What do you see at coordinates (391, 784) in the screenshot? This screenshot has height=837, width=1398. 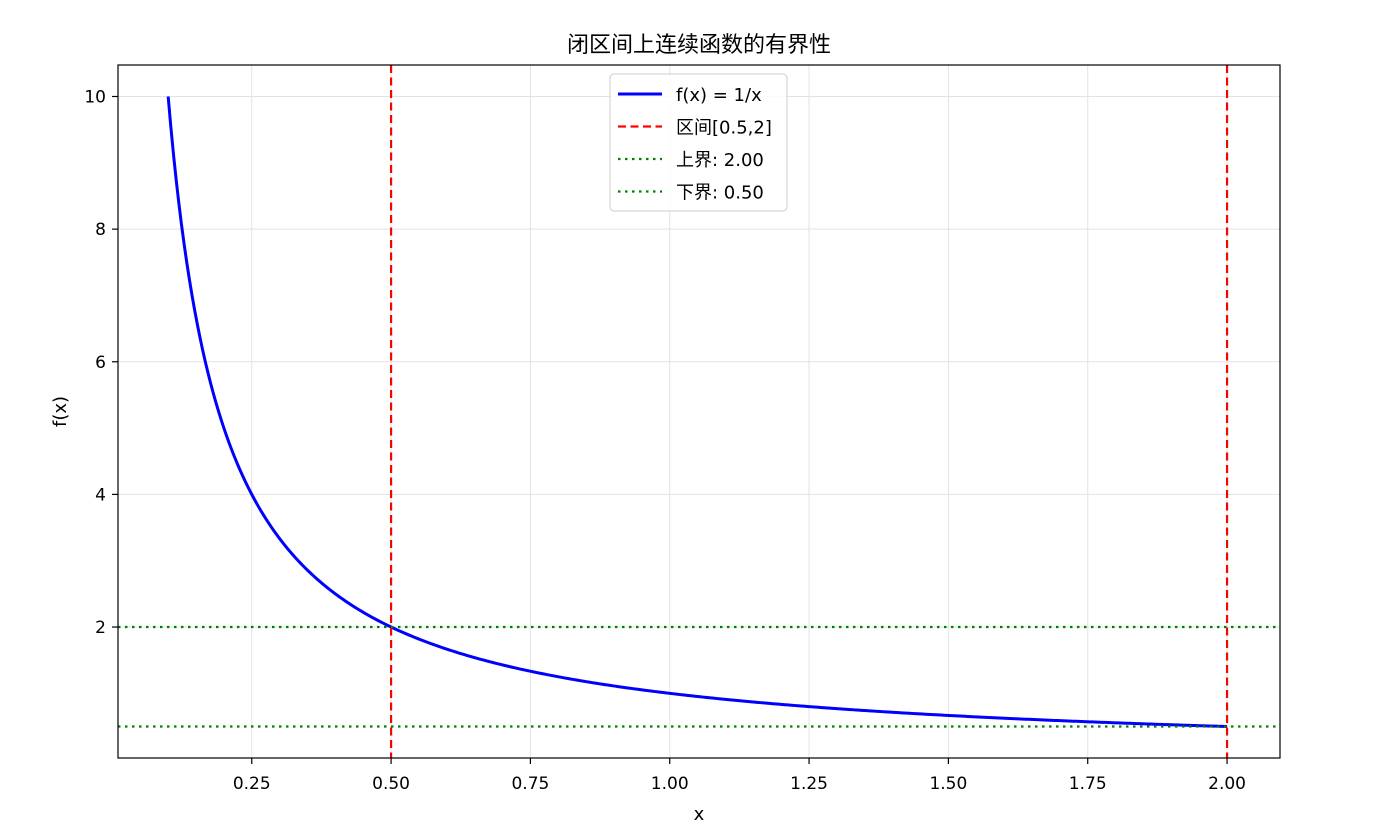 I see `x-tick-label: 0.50` at bounding box center [391, 784].